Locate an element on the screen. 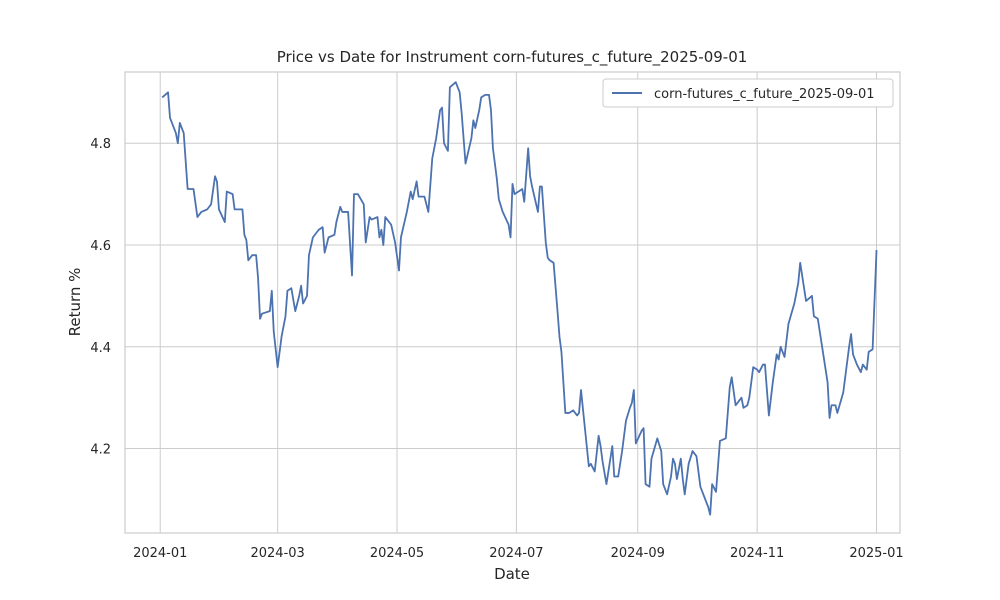 This screenshot has width=1000, height=600. x-tick-label: 2025-01 is located at coordinates (876, 553).